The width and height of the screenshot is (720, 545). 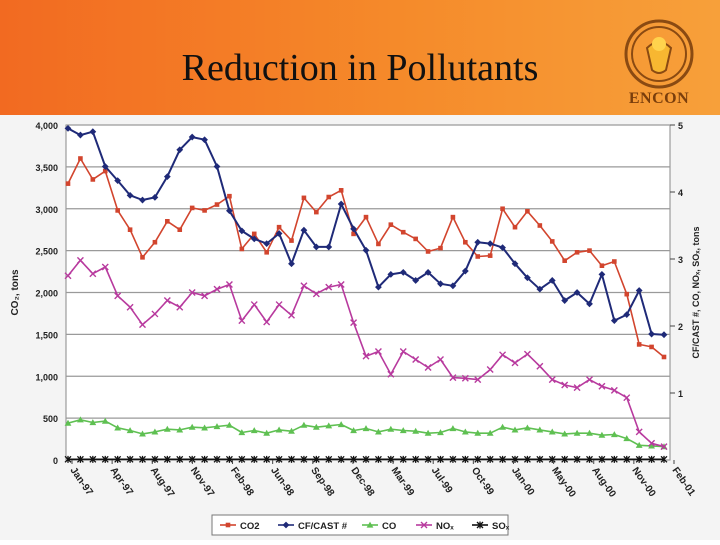 I want to click on y-axis-label: CO₂, tons, so click(x=15, y=292).